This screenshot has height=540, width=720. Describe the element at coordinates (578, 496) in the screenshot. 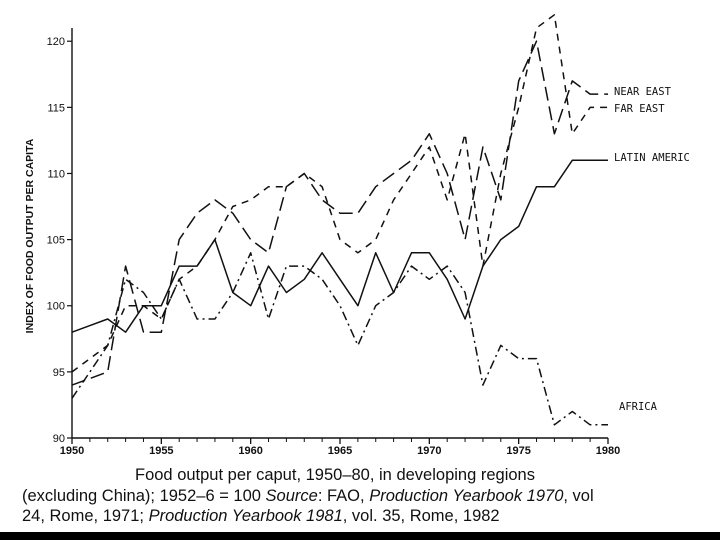

I see `caption-text: , vol` at that location.